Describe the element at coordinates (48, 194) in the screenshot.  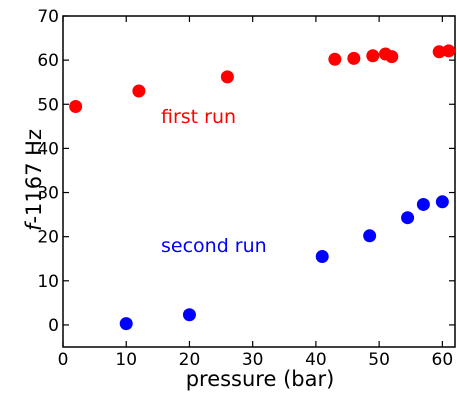
I see `y-tick-label: 30` at that location.